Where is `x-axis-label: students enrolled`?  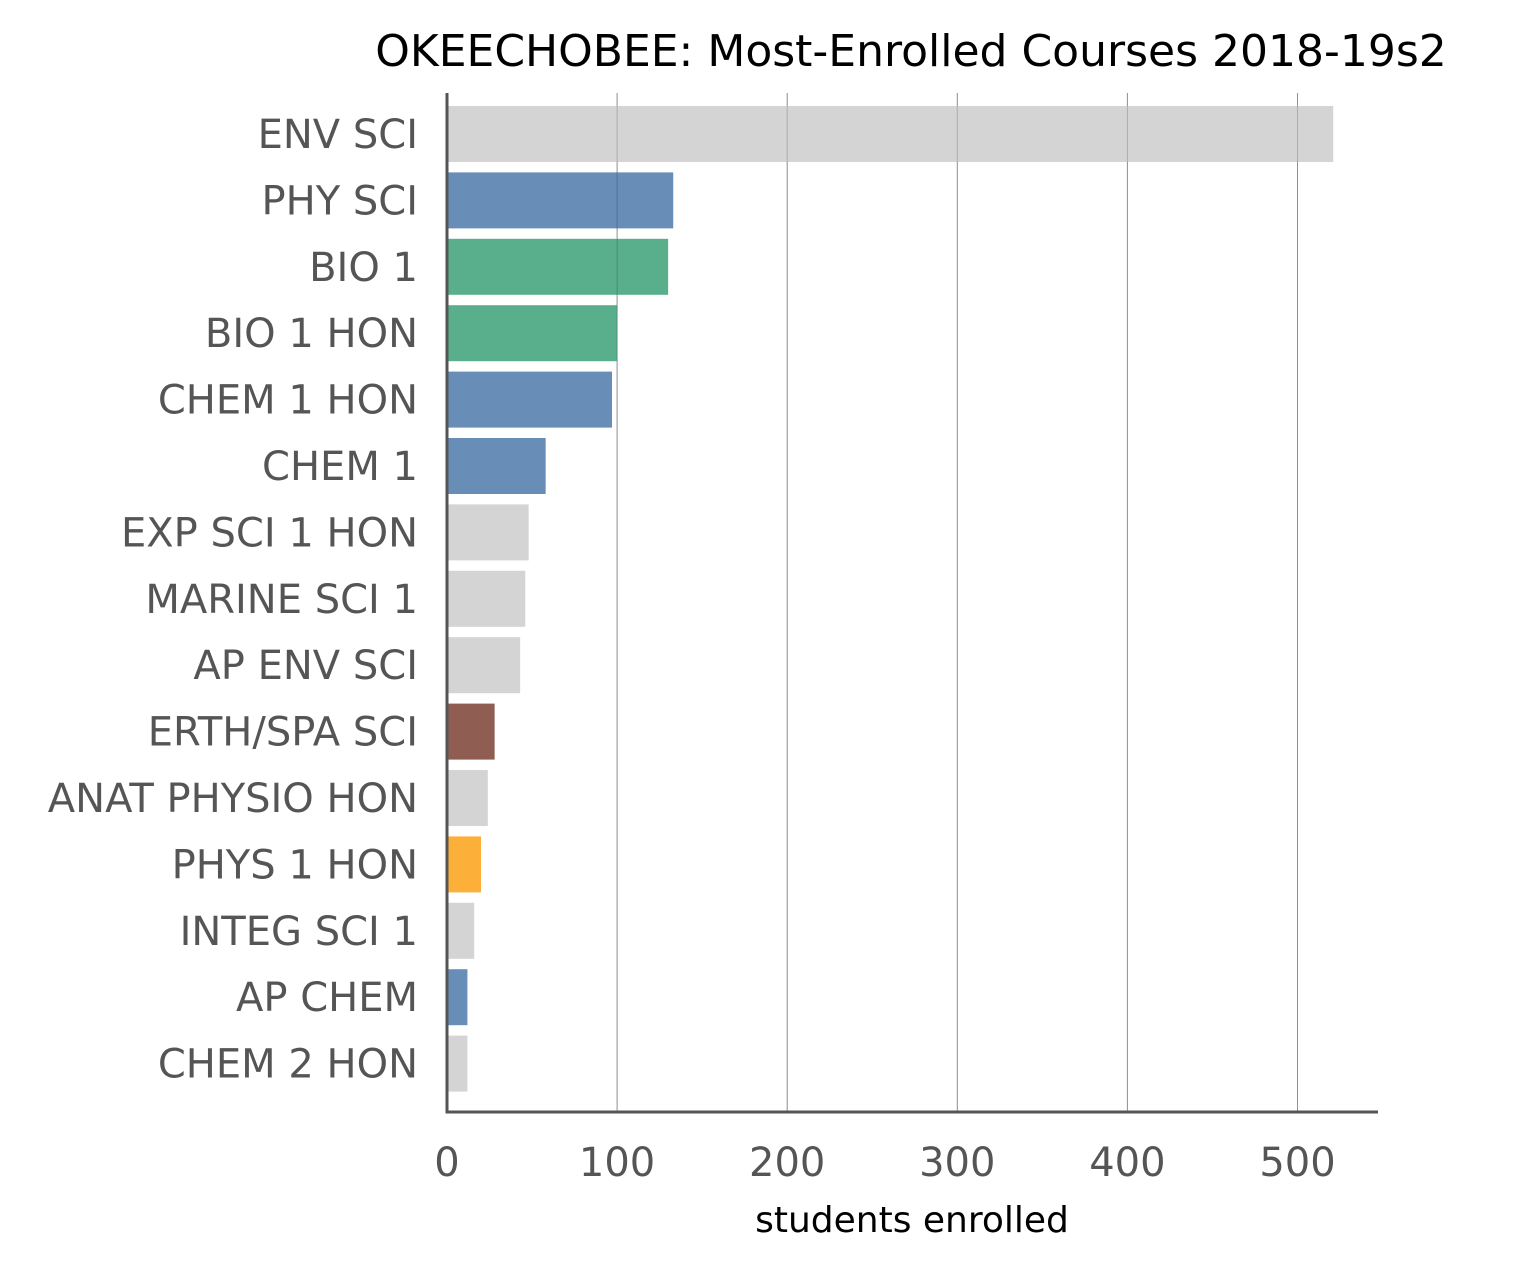
x-axis-label: students enrolled is located at coordinates (912, 1220).